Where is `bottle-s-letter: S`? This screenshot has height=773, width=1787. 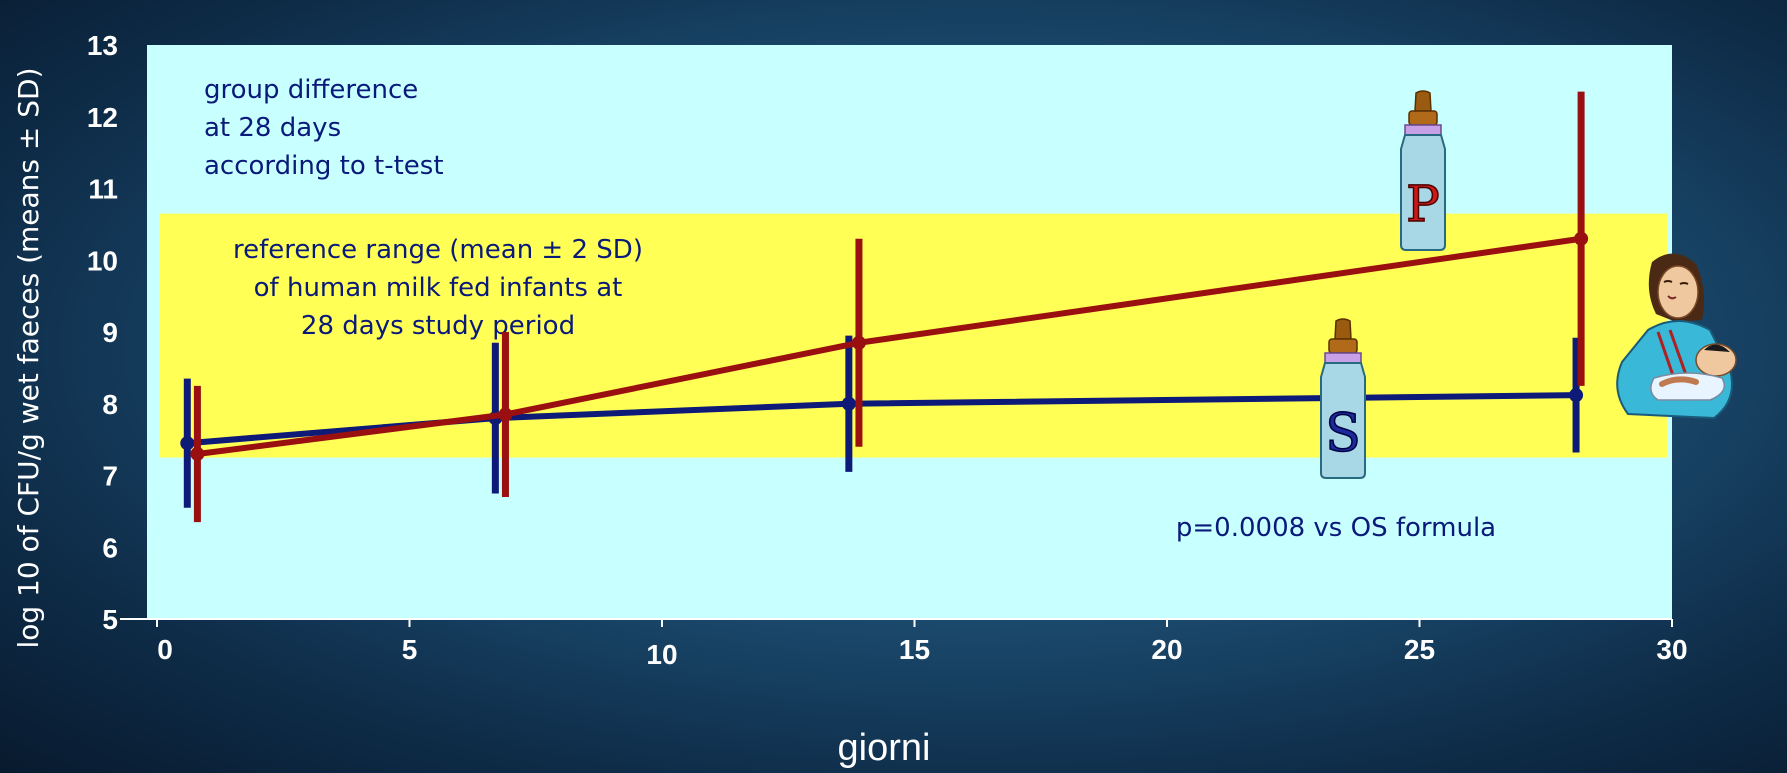 bottle-s-letter: S is located at coordinates (1343, 434).